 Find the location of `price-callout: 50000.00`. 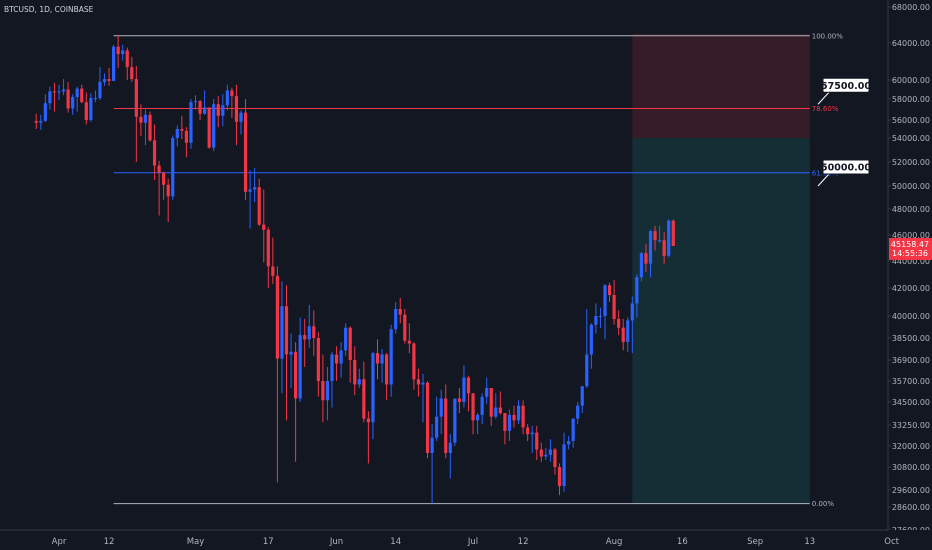

price-callout: 50000.00 is located at coordinates (844, 173).